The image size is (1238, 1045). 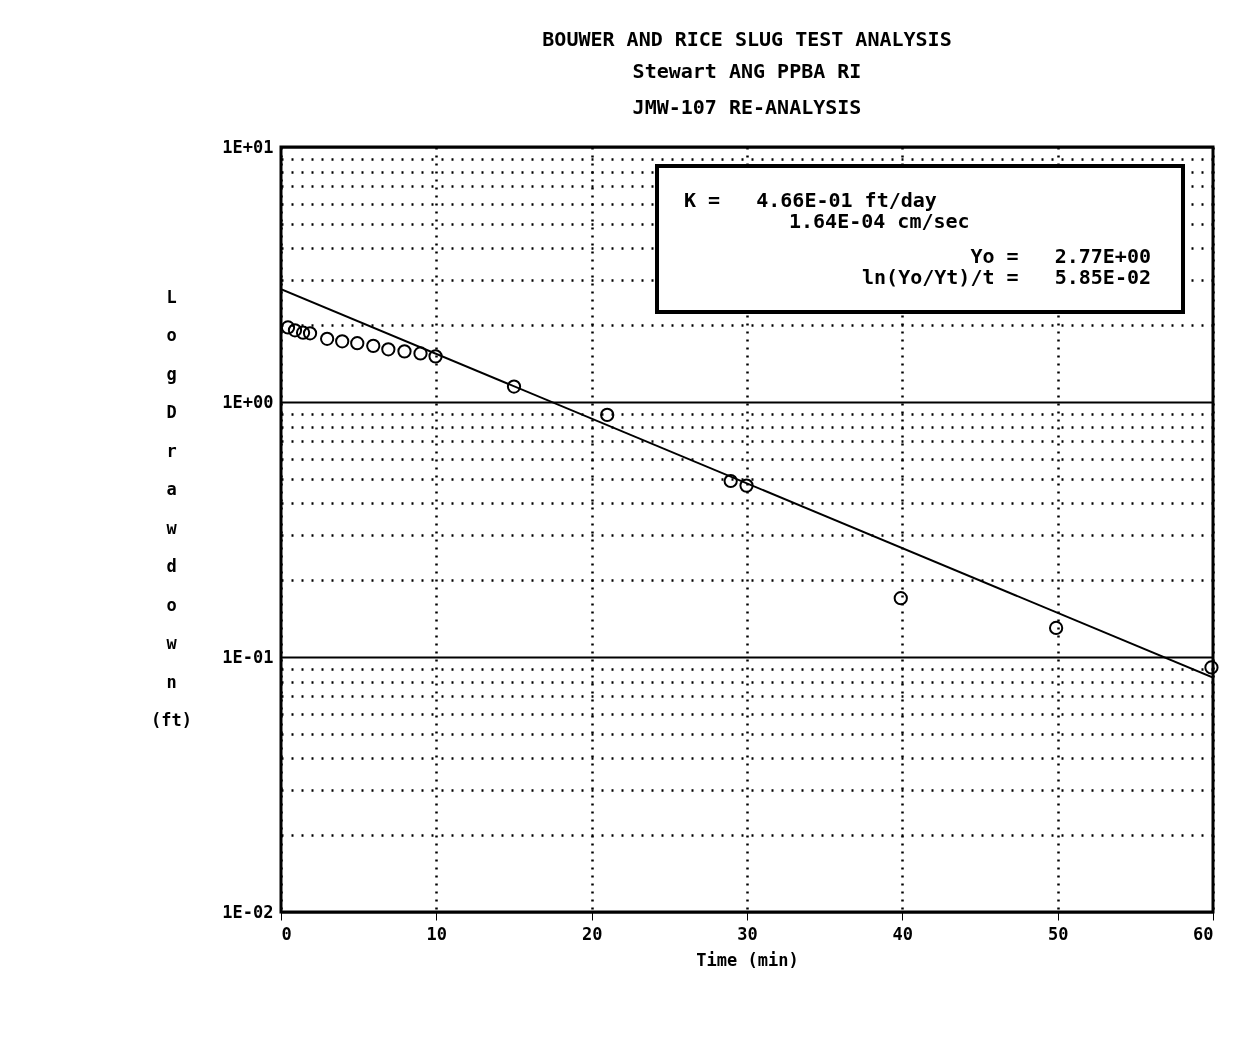 What do you see at coordinates (1060, 256) in the screenshot?
I see `annotation: Yo = 2.77E+00` at bounding box center [1060, 256].